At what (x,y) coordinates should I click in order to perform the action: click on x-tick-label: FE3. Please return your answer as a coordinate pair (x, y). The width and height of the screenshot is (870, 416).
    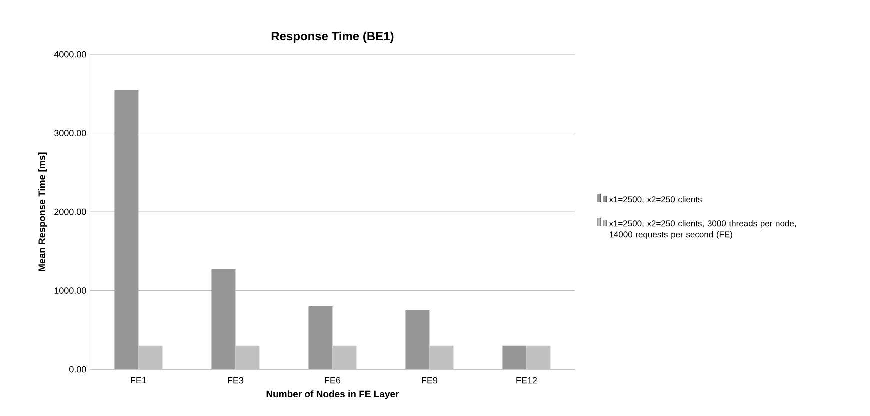
    Looking at the image, I should click on (236, 380).